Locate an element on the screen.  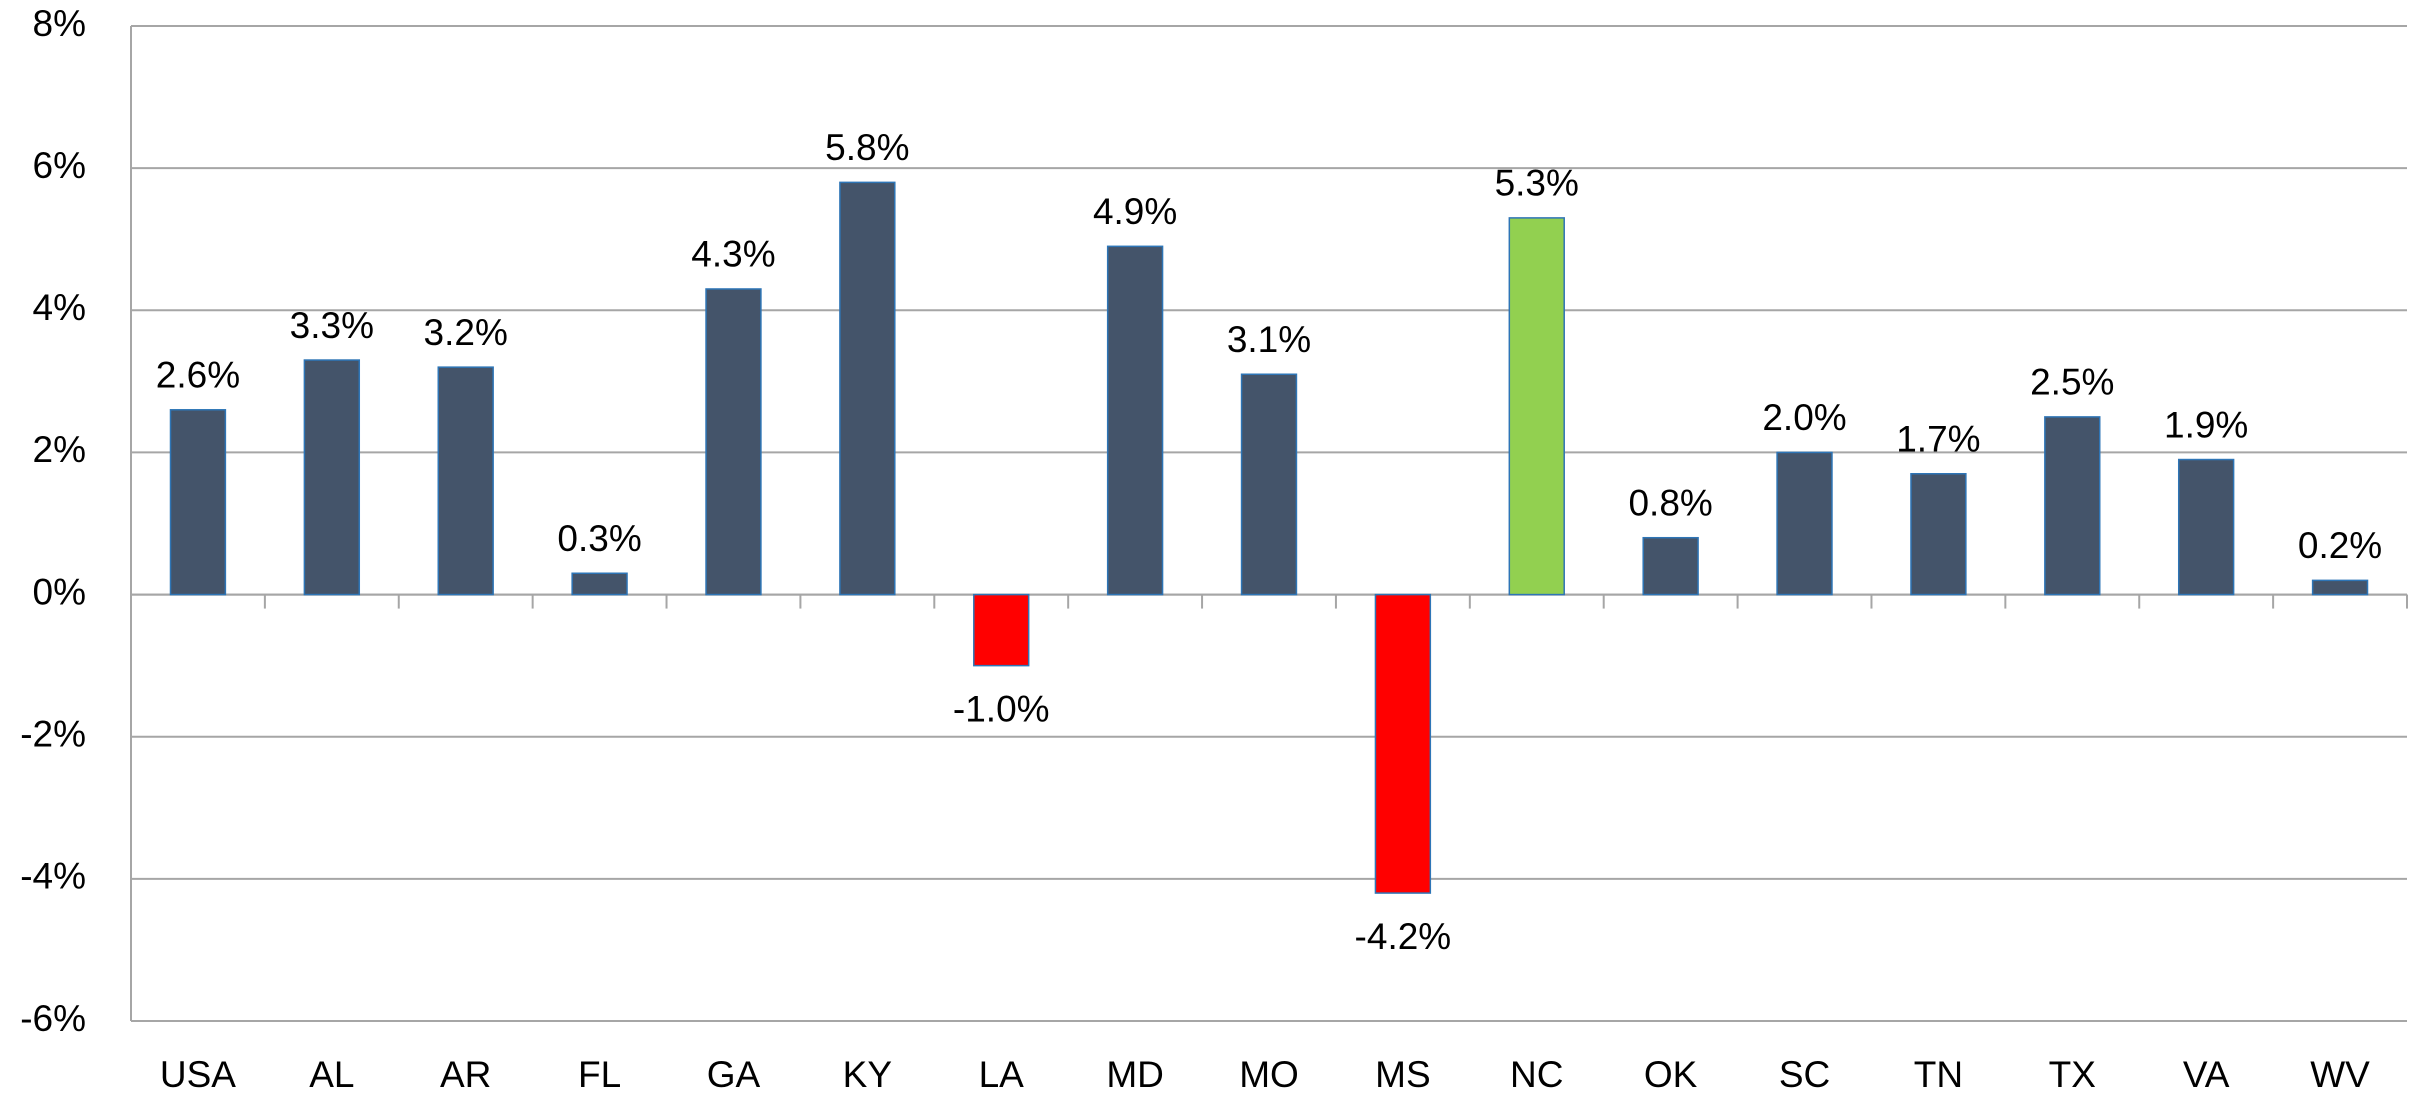
data-label: 2.0% is located at coordinates (1804, 417).